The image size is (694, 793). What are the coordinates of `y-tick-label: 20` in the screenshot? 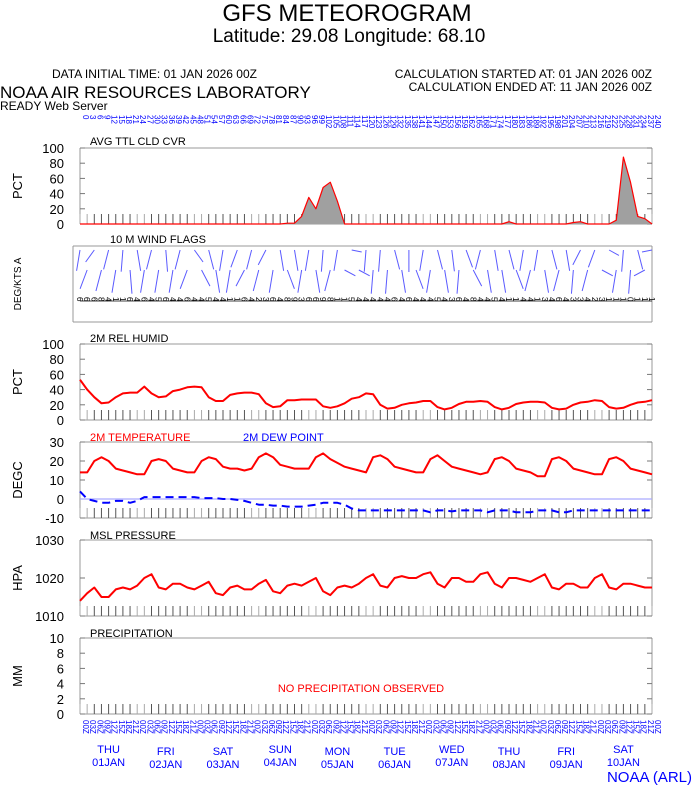 It's located at (57, 209).